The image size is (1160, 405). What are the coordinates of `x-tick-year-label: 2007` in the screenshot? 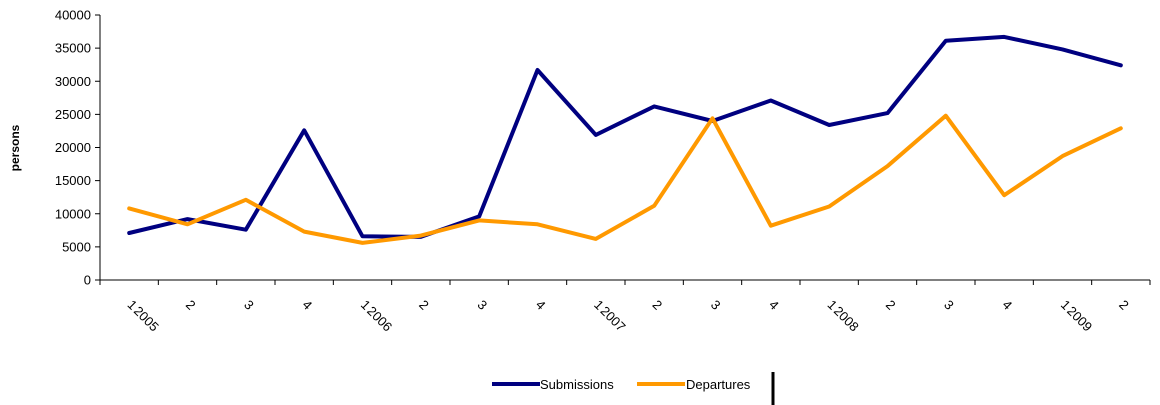 It's located at (612, 318).